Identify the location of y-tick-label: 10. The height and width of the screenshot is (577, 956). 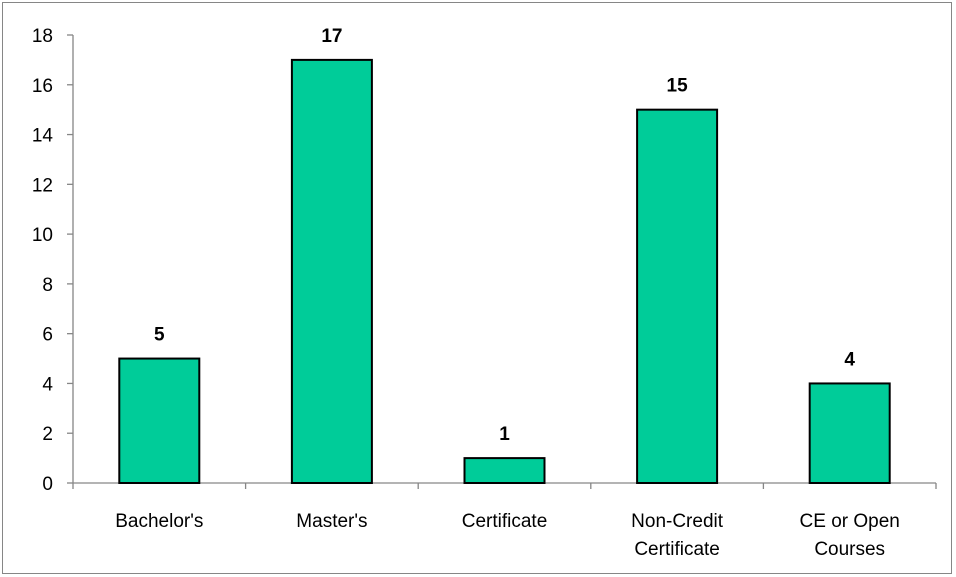
(42, 235).